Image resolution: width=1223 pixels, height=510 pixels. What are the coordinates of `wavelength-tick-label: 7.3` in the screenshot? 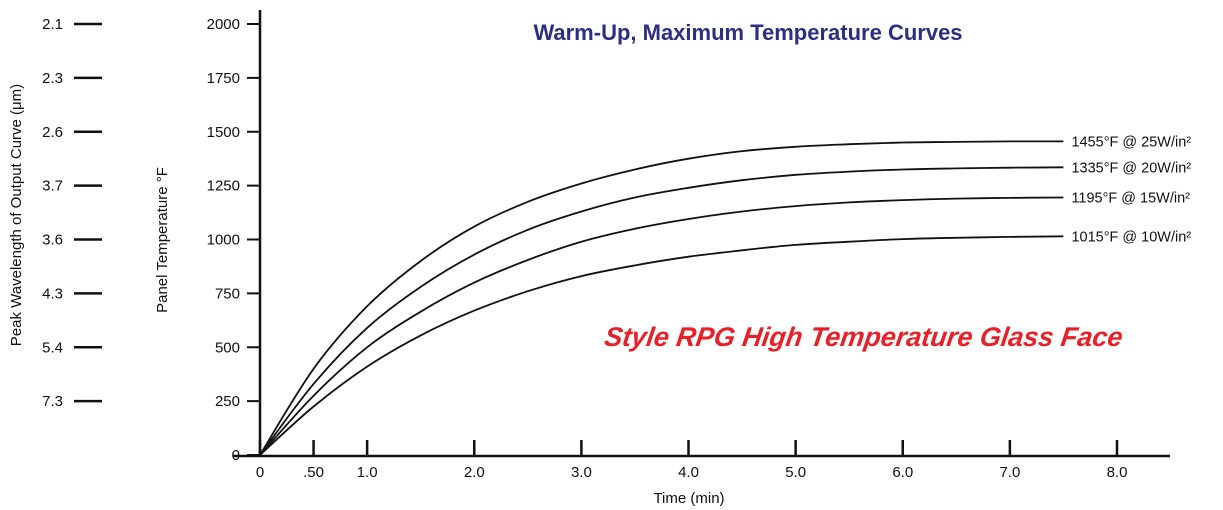 It's located at (52, 401).